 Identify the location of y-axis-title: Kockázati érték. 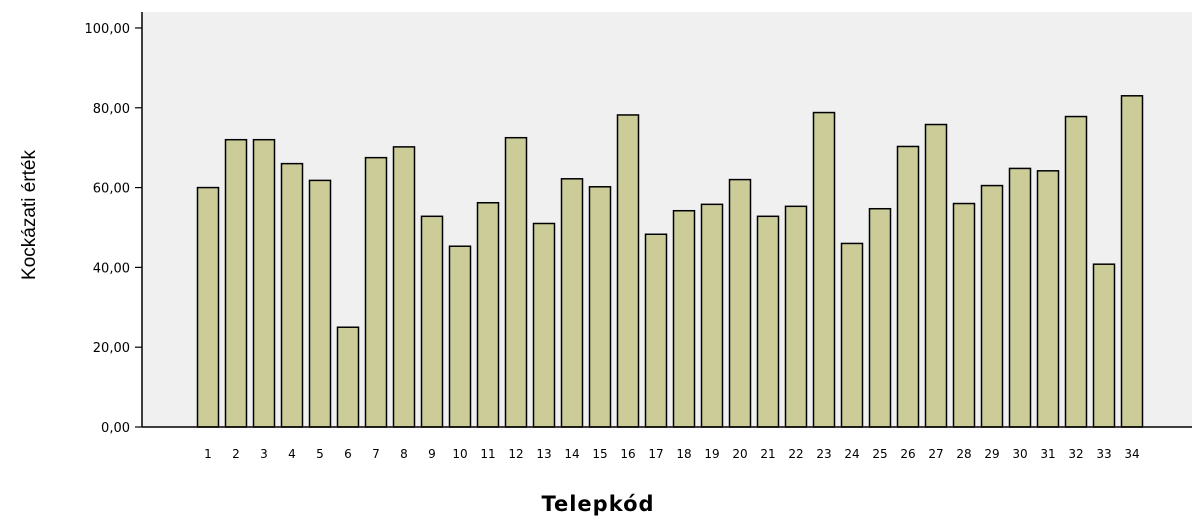
(29, 215).